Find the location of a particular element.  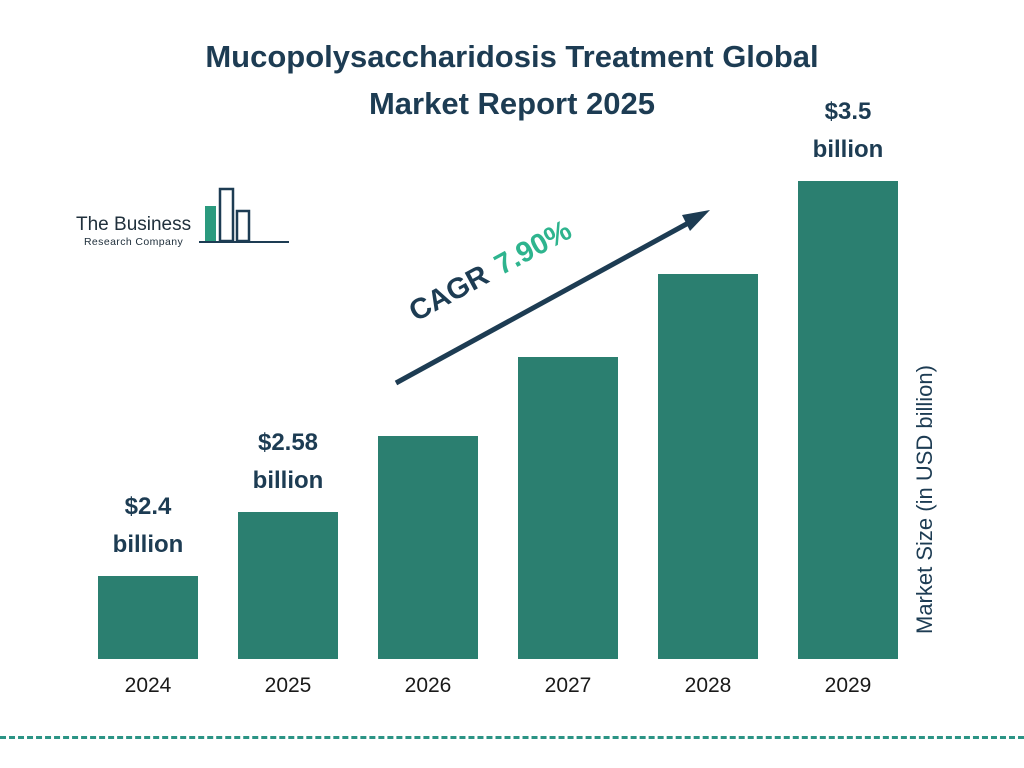

bar-column: 2027 is located at coordinates (568, 394).